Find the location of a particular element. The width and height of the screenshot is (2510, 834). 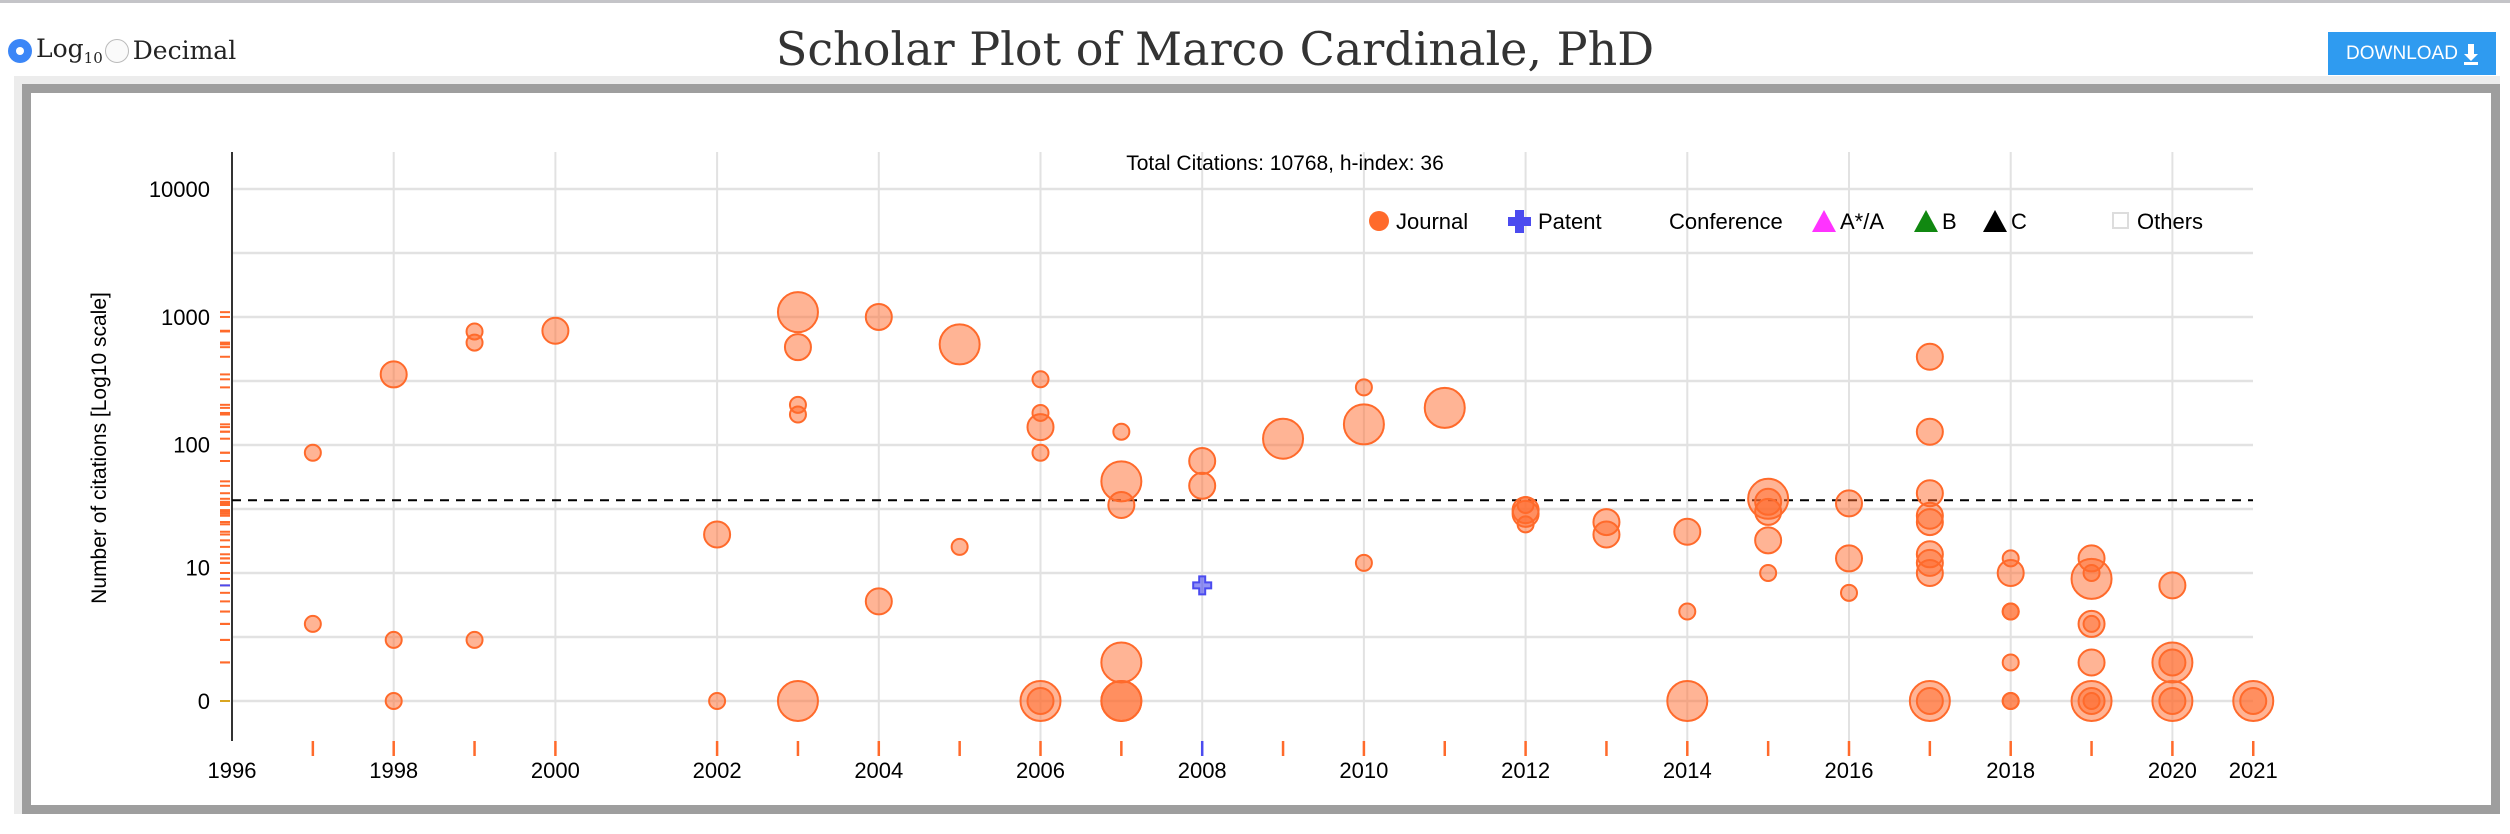

x-tick-label: 2021 is located at coordinates (2253, 770).